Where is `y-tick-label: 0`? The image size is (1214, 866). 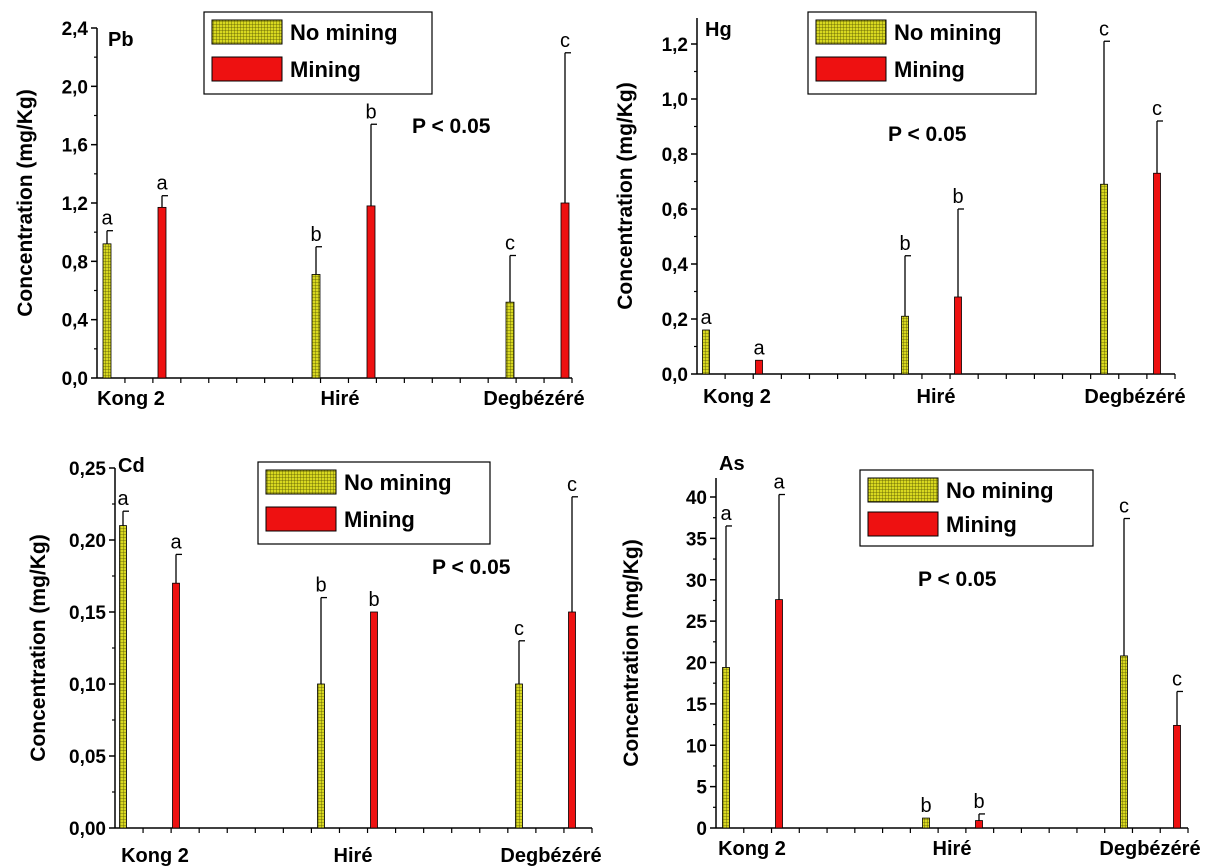 y-tick-label: 0 is located at coordinates (701, 829).